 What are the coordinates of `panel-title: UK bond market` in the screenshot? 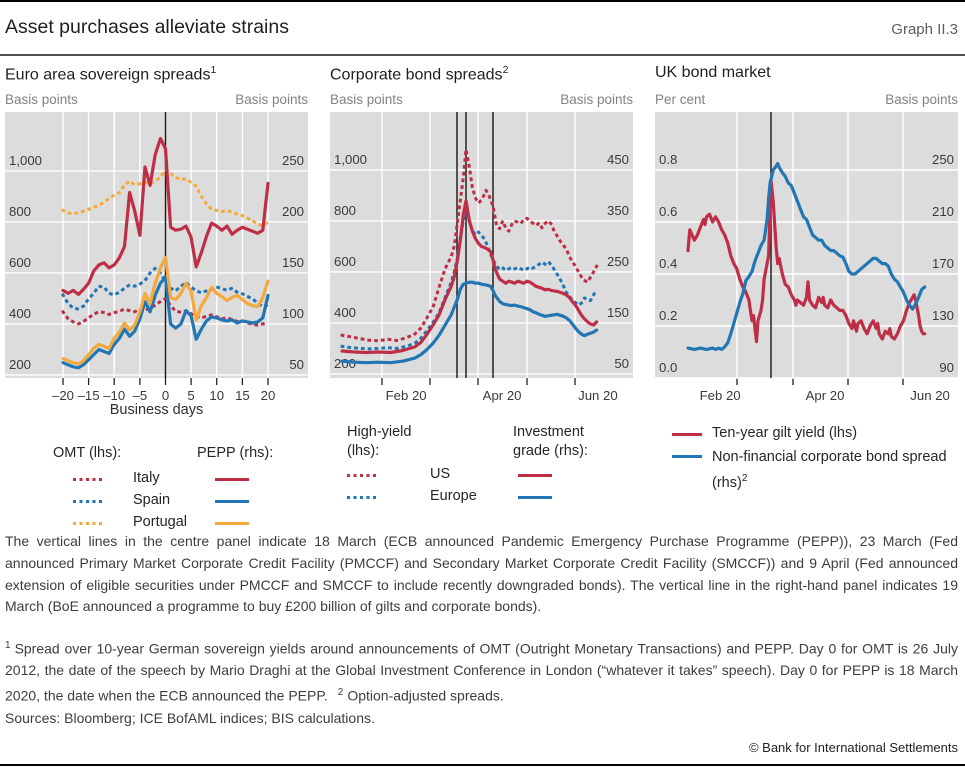 It's located at (713, 72).